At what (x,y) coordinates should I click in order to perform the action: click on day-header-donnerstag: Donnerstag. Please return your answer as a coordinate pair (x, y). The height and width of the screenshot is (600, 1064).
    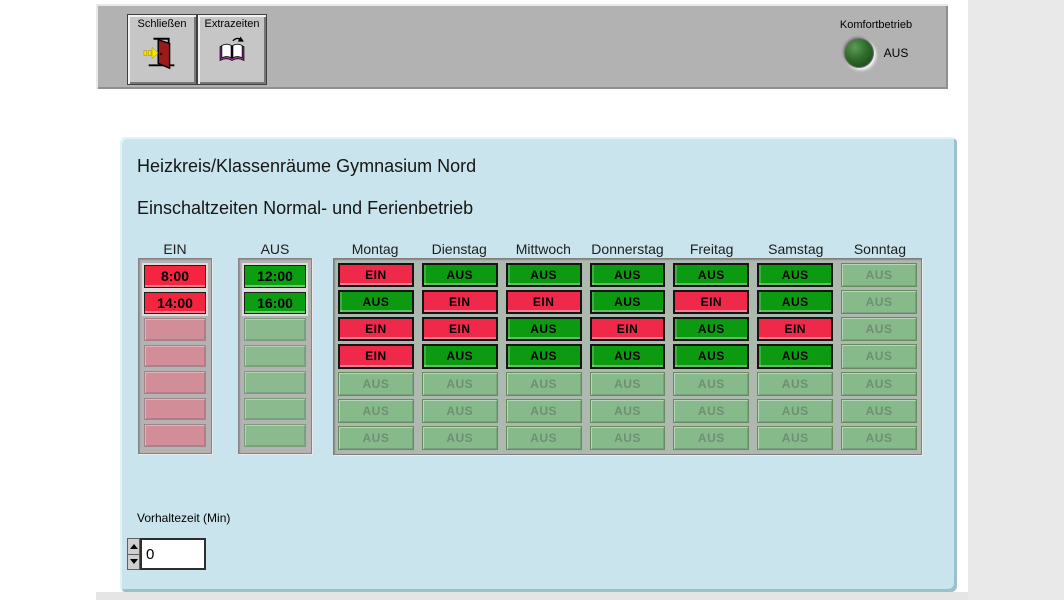
    Looking at the image, I should click on (627, 249).